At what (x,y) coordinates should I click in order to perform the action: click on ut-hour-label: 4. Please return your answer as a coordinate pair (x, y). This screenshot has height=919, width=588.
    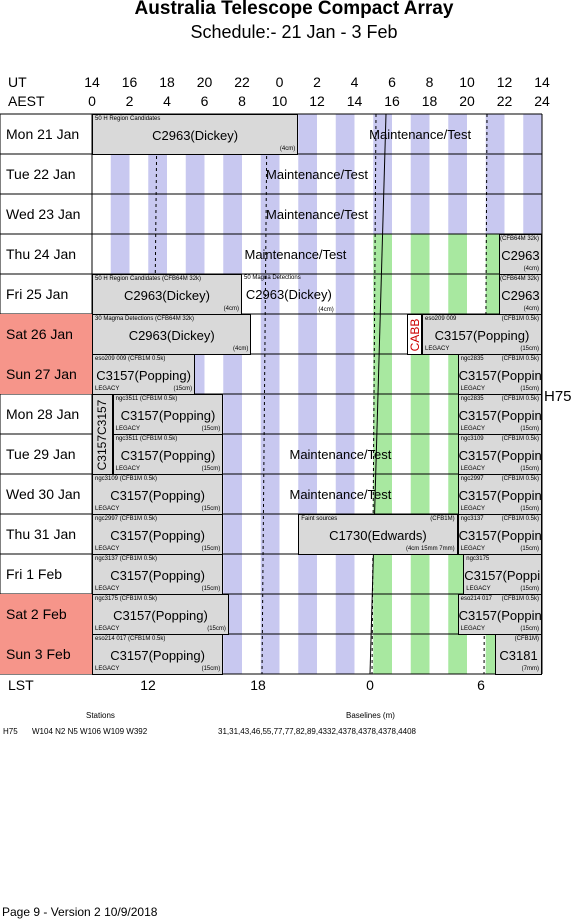
    Looking at the image, I should click on (354, 82).